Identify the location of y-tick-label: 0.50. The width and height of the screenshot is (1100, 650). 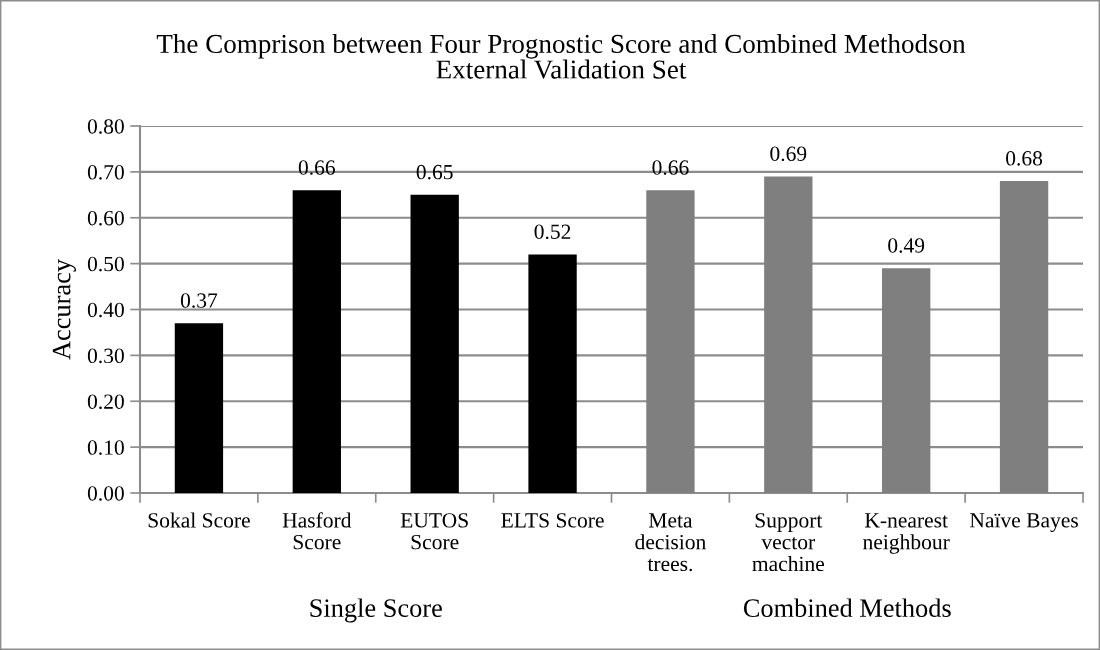
(105, 264).